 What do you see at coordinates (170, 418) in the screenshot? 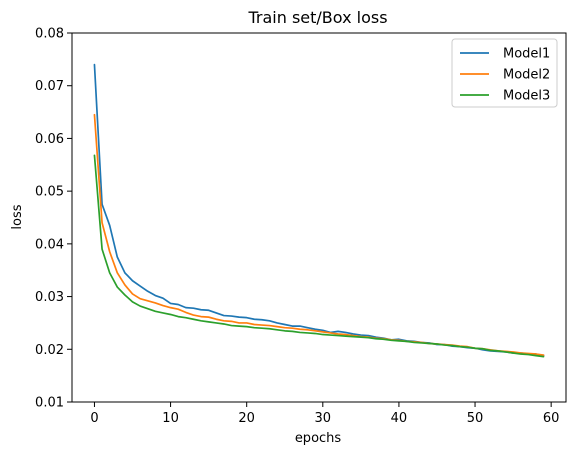
I see `x-tick-label: 10` at bounding box center [170, 418].